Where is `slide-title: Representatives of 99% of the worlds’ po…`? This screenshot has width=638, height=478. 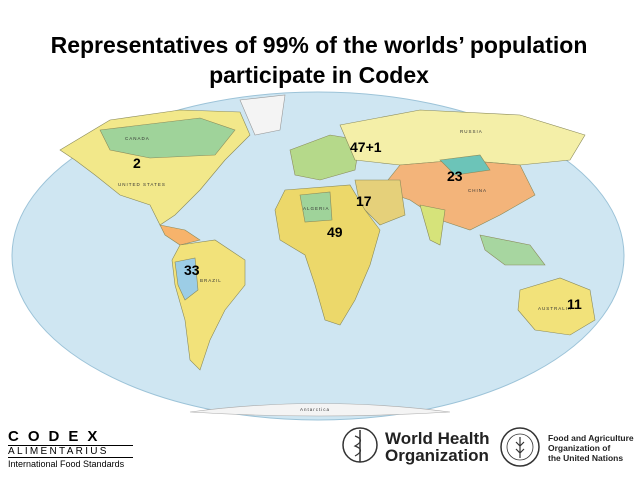 slide-title: Representatives of 99% of the worlds’ po… is located at coordinates (319, 60).